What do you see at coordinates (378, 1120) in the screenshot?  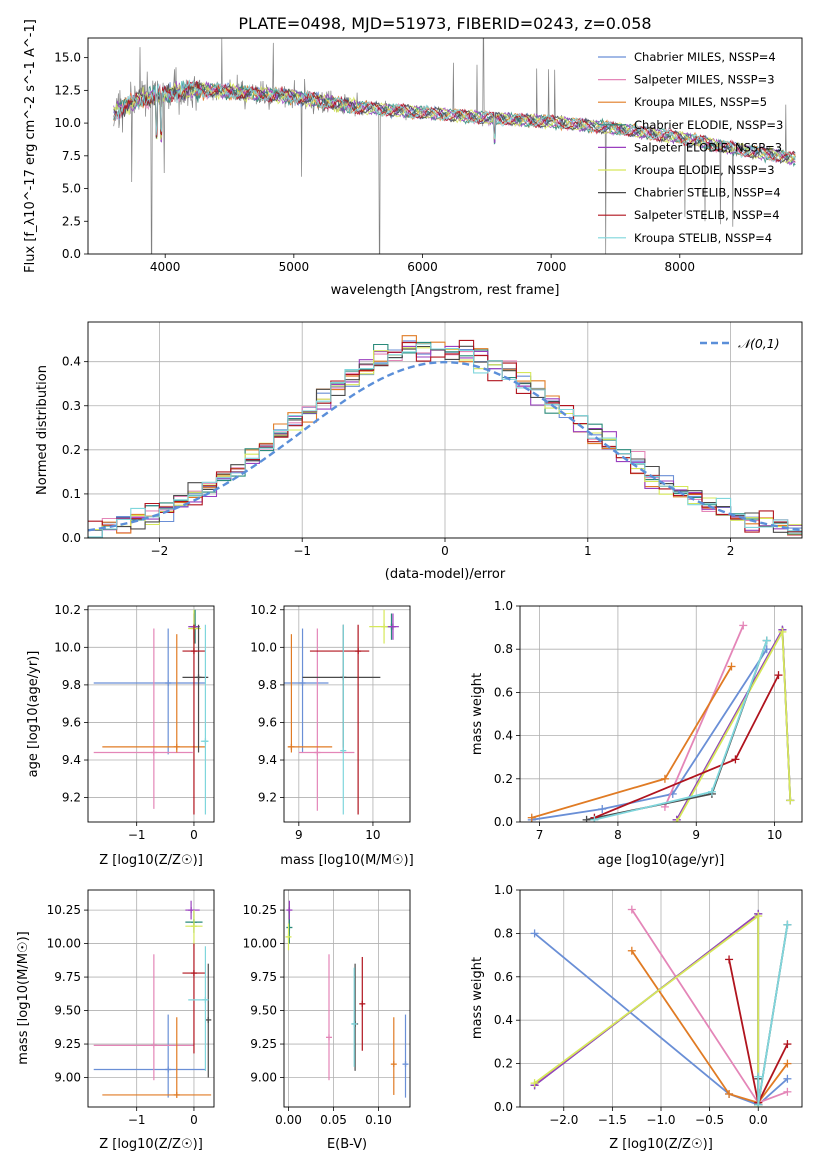 I see `x-tick-label: 0.10` at bounding box center [378, 1120].